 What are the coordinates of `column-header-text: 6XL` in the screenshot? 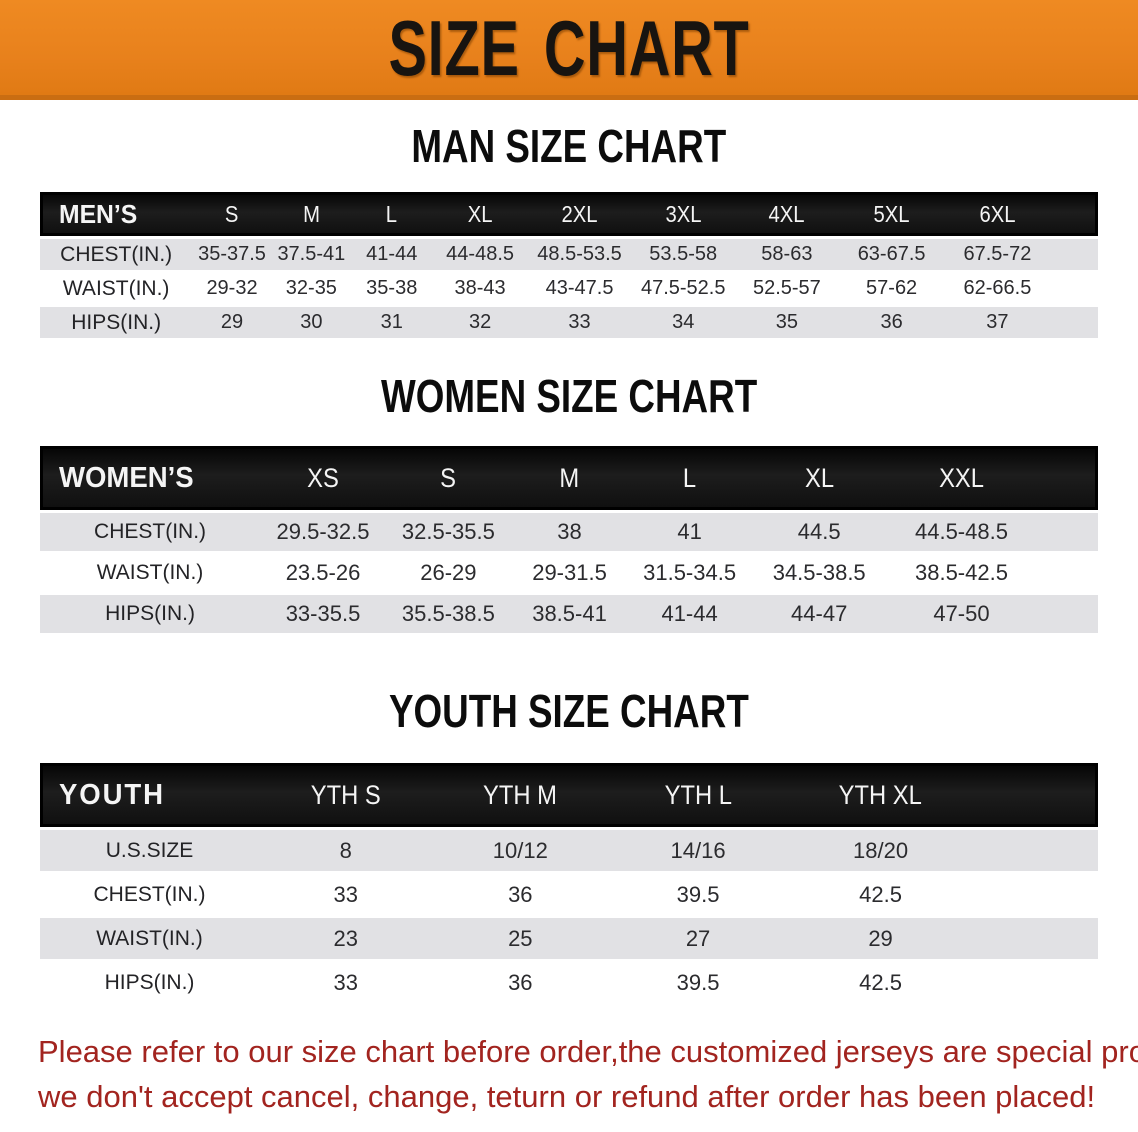 It's located at (997, 213).